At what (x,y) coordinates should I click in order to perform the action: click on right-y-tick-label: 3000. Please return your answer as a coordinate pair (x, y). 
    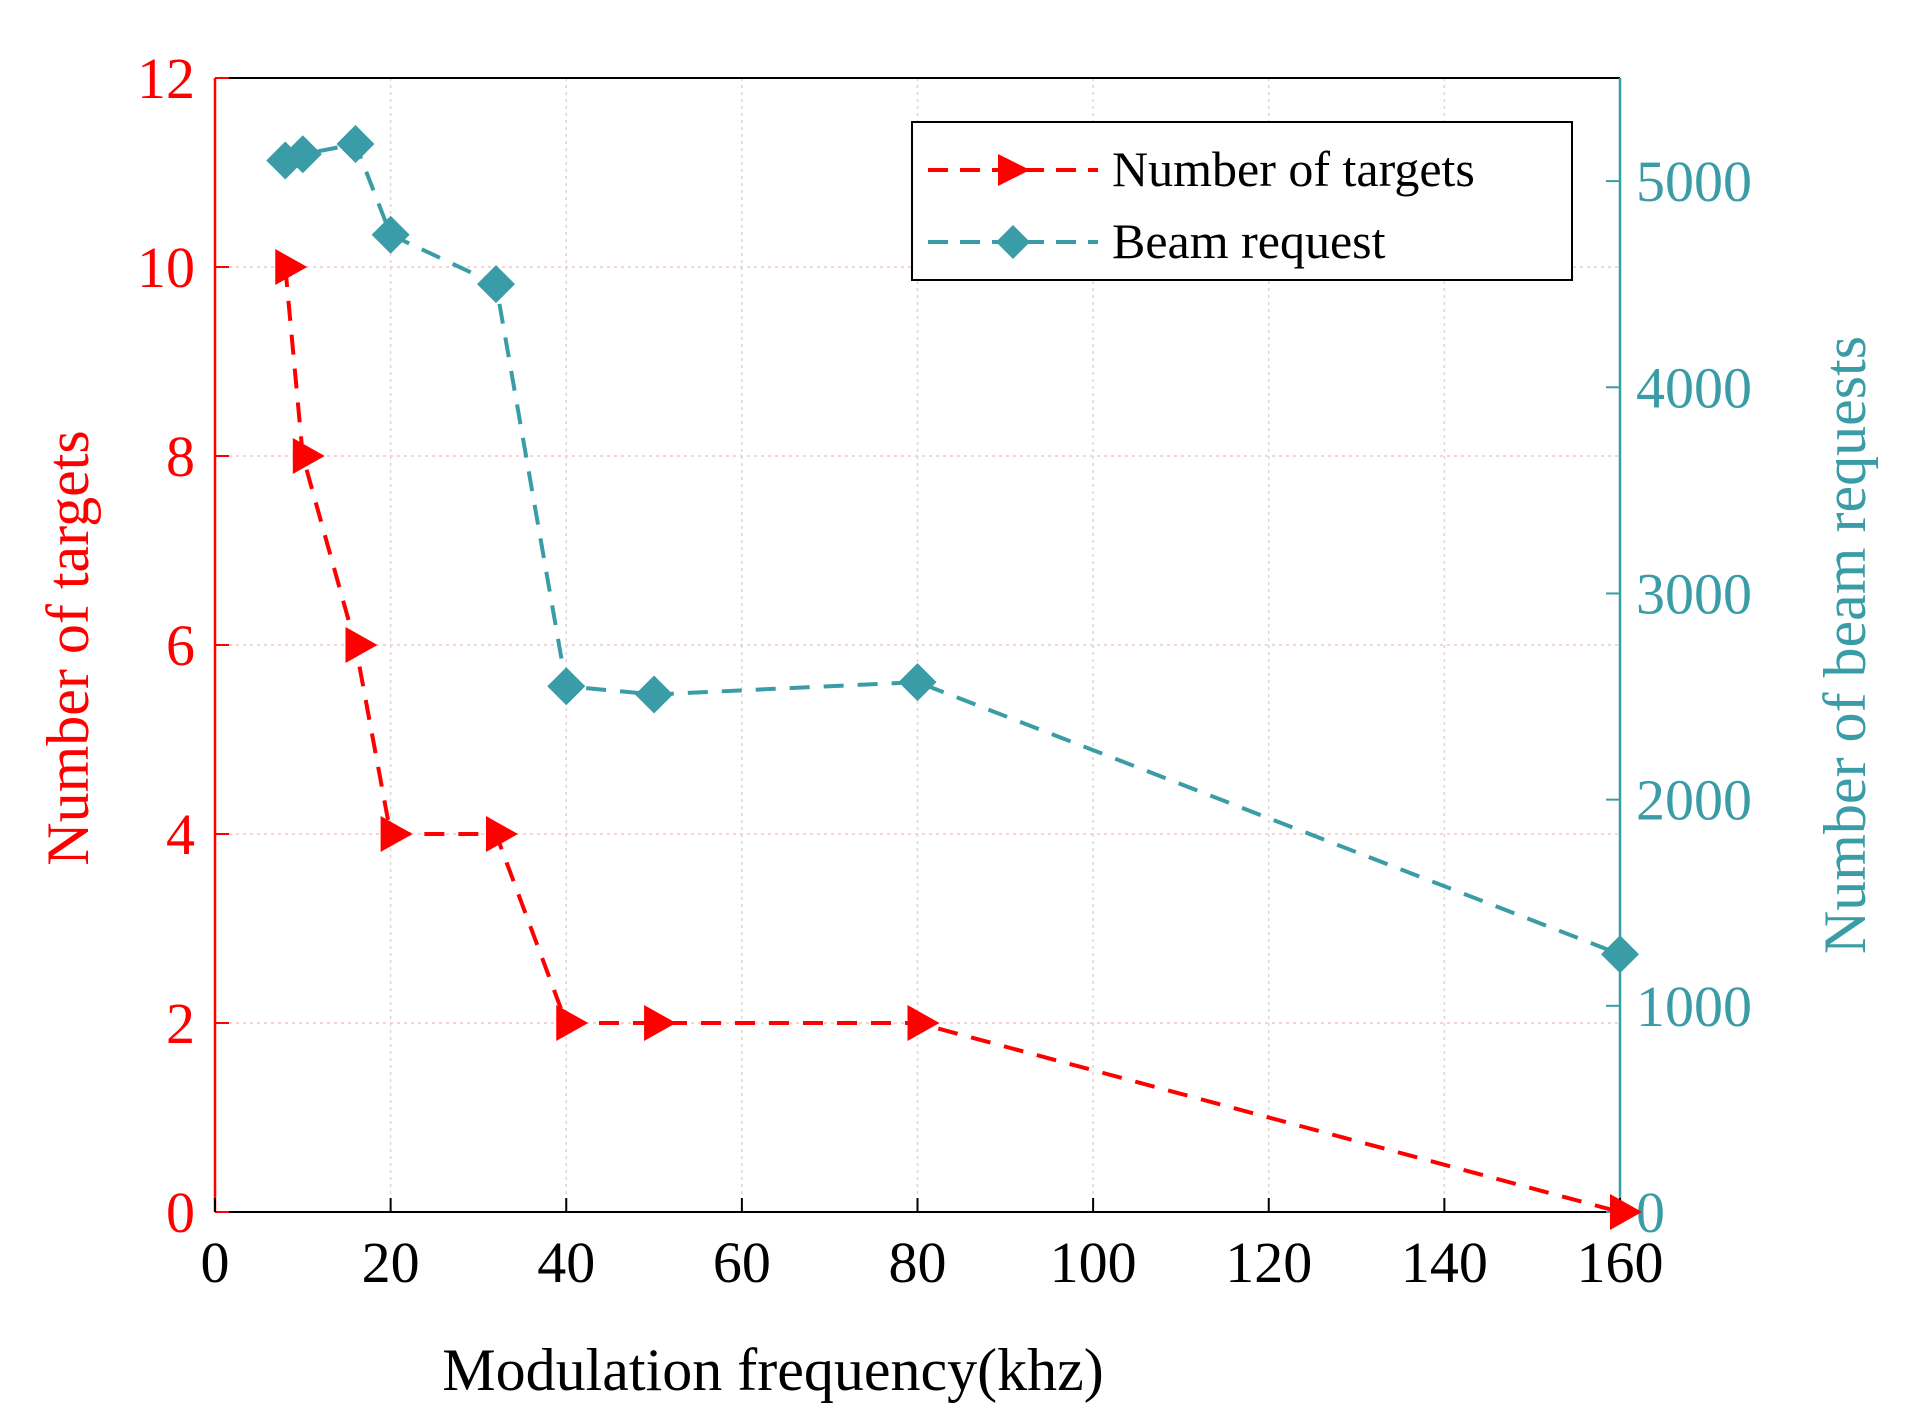
    Looking at the image, I should click on (1694, 593).